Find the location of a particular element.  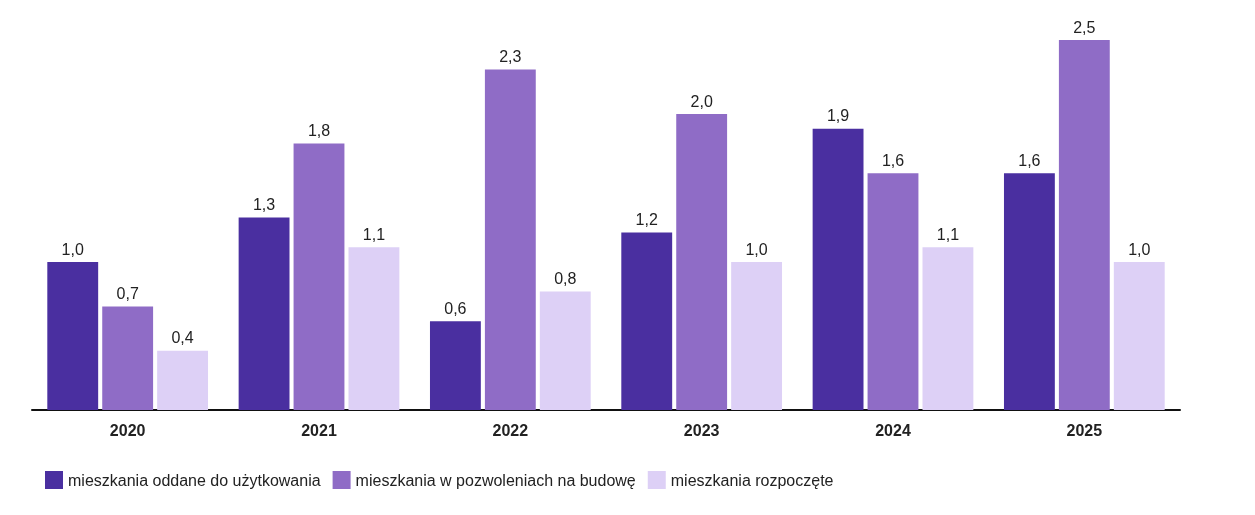

legend-label: mieszkania w pozwoleniach na budowę is located at coordinates (495, 480).